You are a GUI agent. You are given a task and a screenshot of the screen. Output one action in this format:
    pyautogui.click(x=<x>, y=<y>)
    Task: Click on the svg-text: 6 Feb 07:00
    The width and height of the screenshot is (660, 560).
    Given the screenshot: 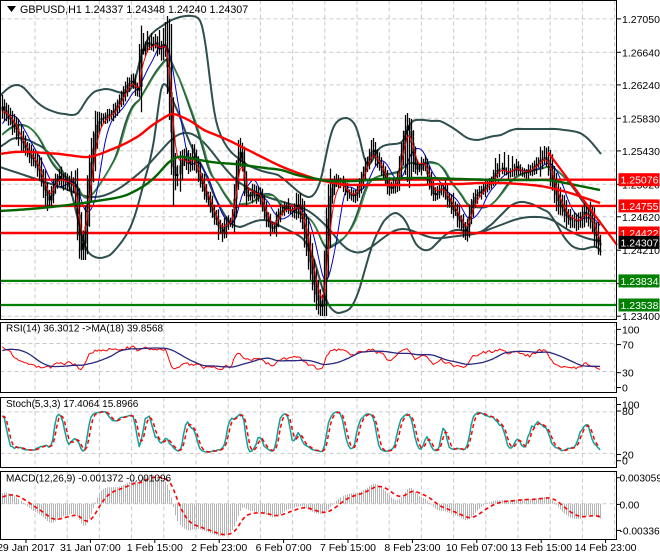 What is the action you would take?
    pyautogui.click(x=284, y=548)
    